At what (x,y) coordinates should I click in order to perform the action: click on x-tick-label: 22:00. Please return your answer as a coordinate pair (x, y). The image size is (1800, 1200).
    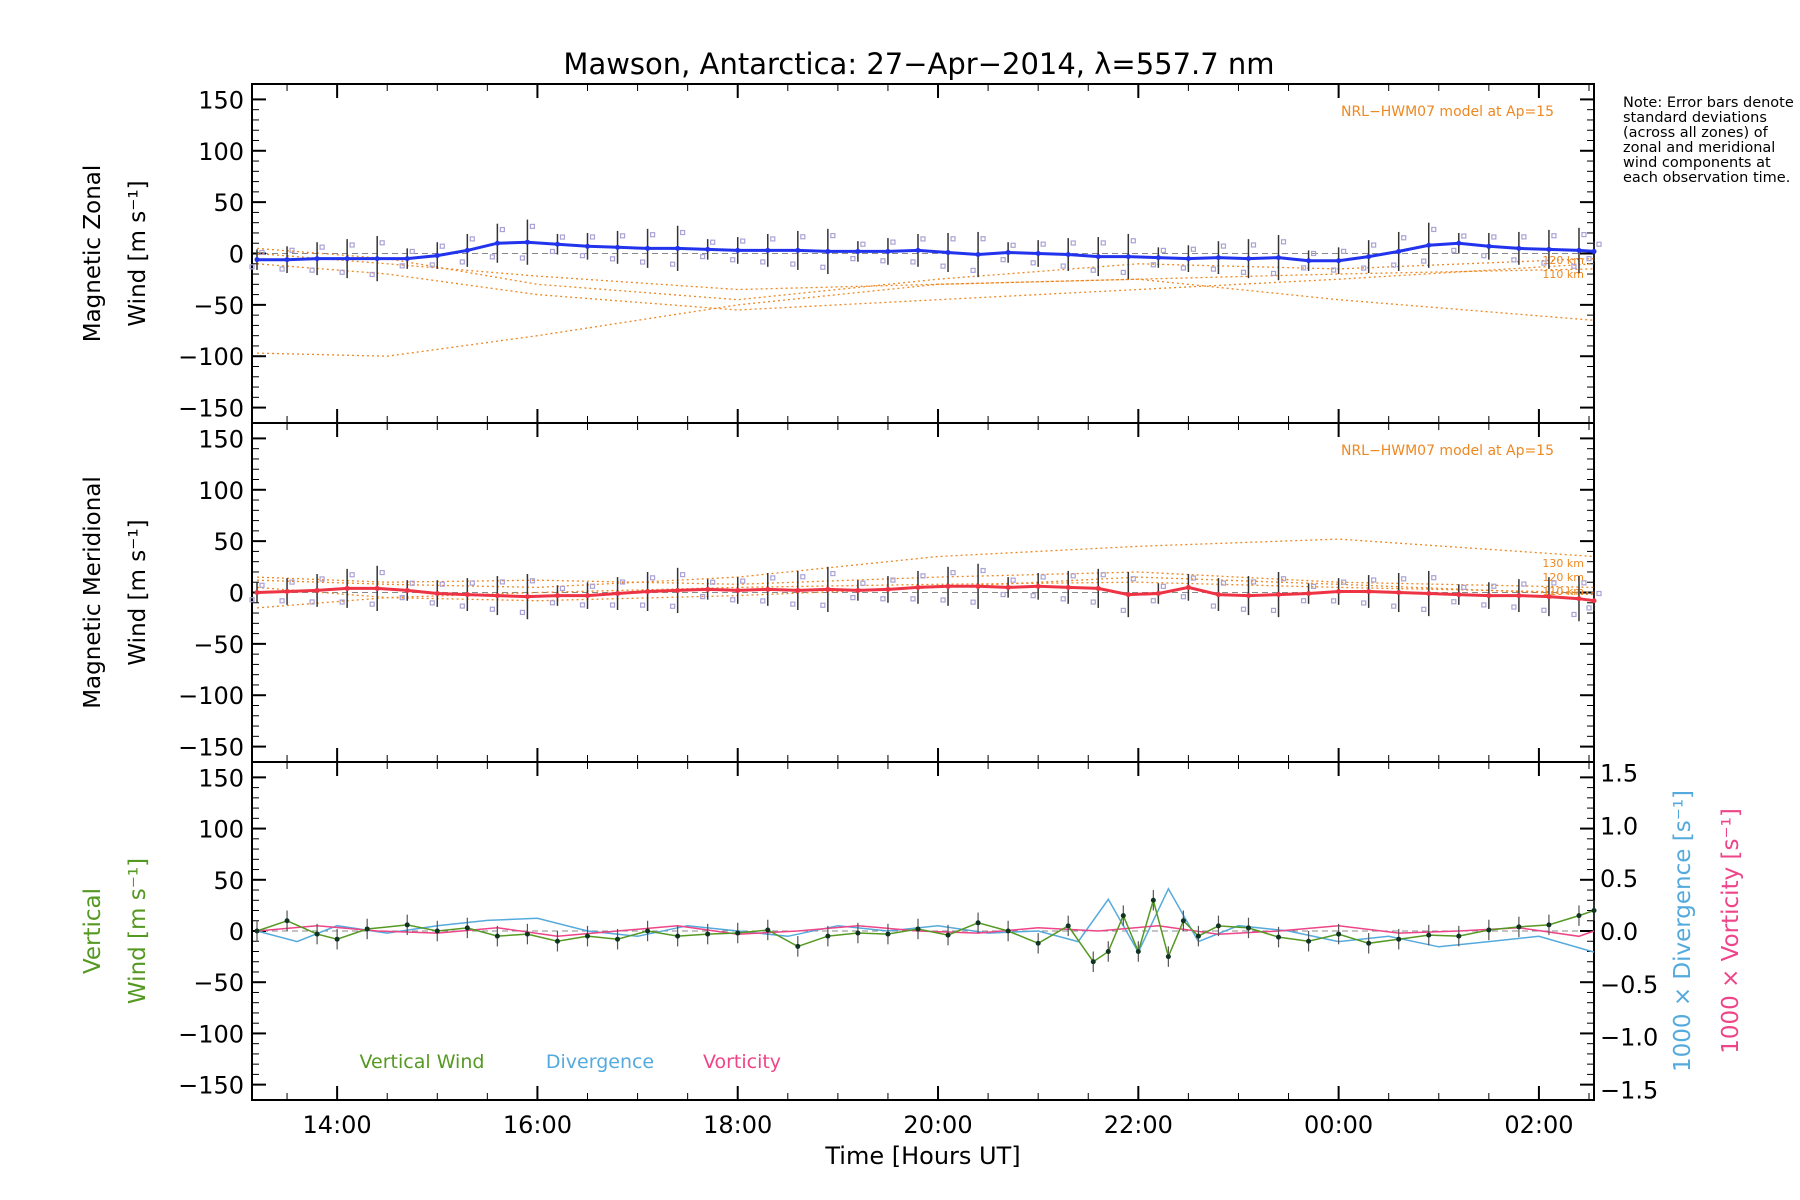
    Looking at the image, I should click on (1138, 1125).